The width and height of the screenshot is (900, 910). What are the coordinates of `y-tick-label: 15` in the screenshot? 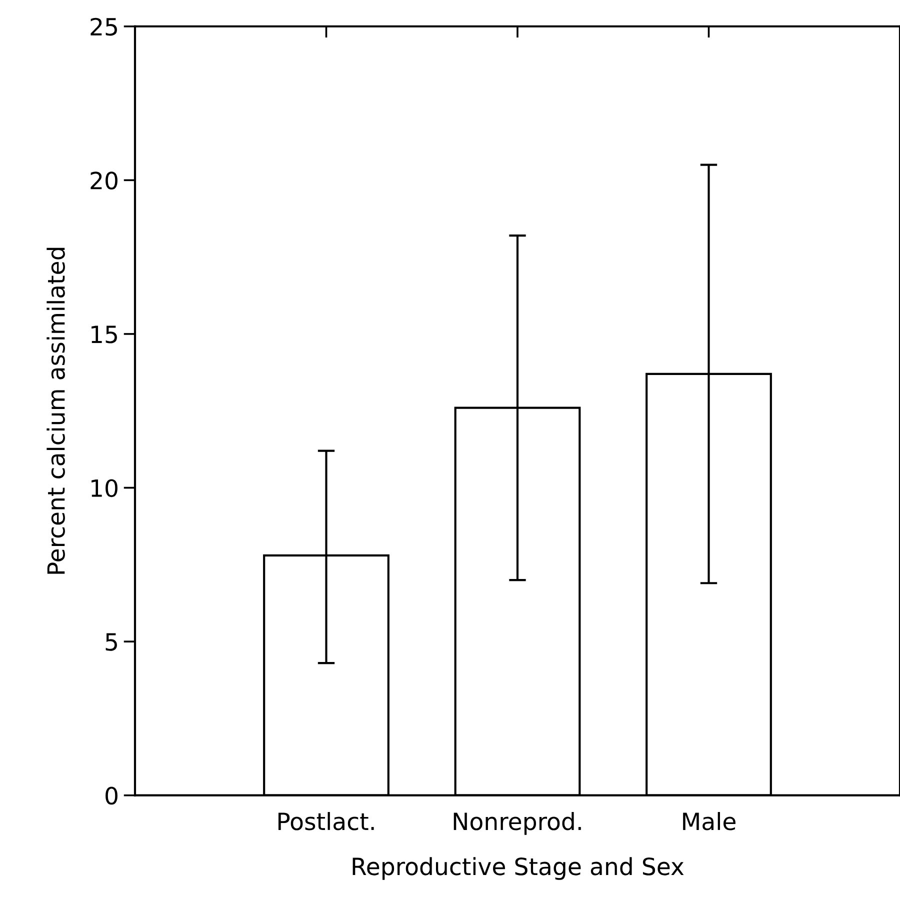 It's located at (104, 335).